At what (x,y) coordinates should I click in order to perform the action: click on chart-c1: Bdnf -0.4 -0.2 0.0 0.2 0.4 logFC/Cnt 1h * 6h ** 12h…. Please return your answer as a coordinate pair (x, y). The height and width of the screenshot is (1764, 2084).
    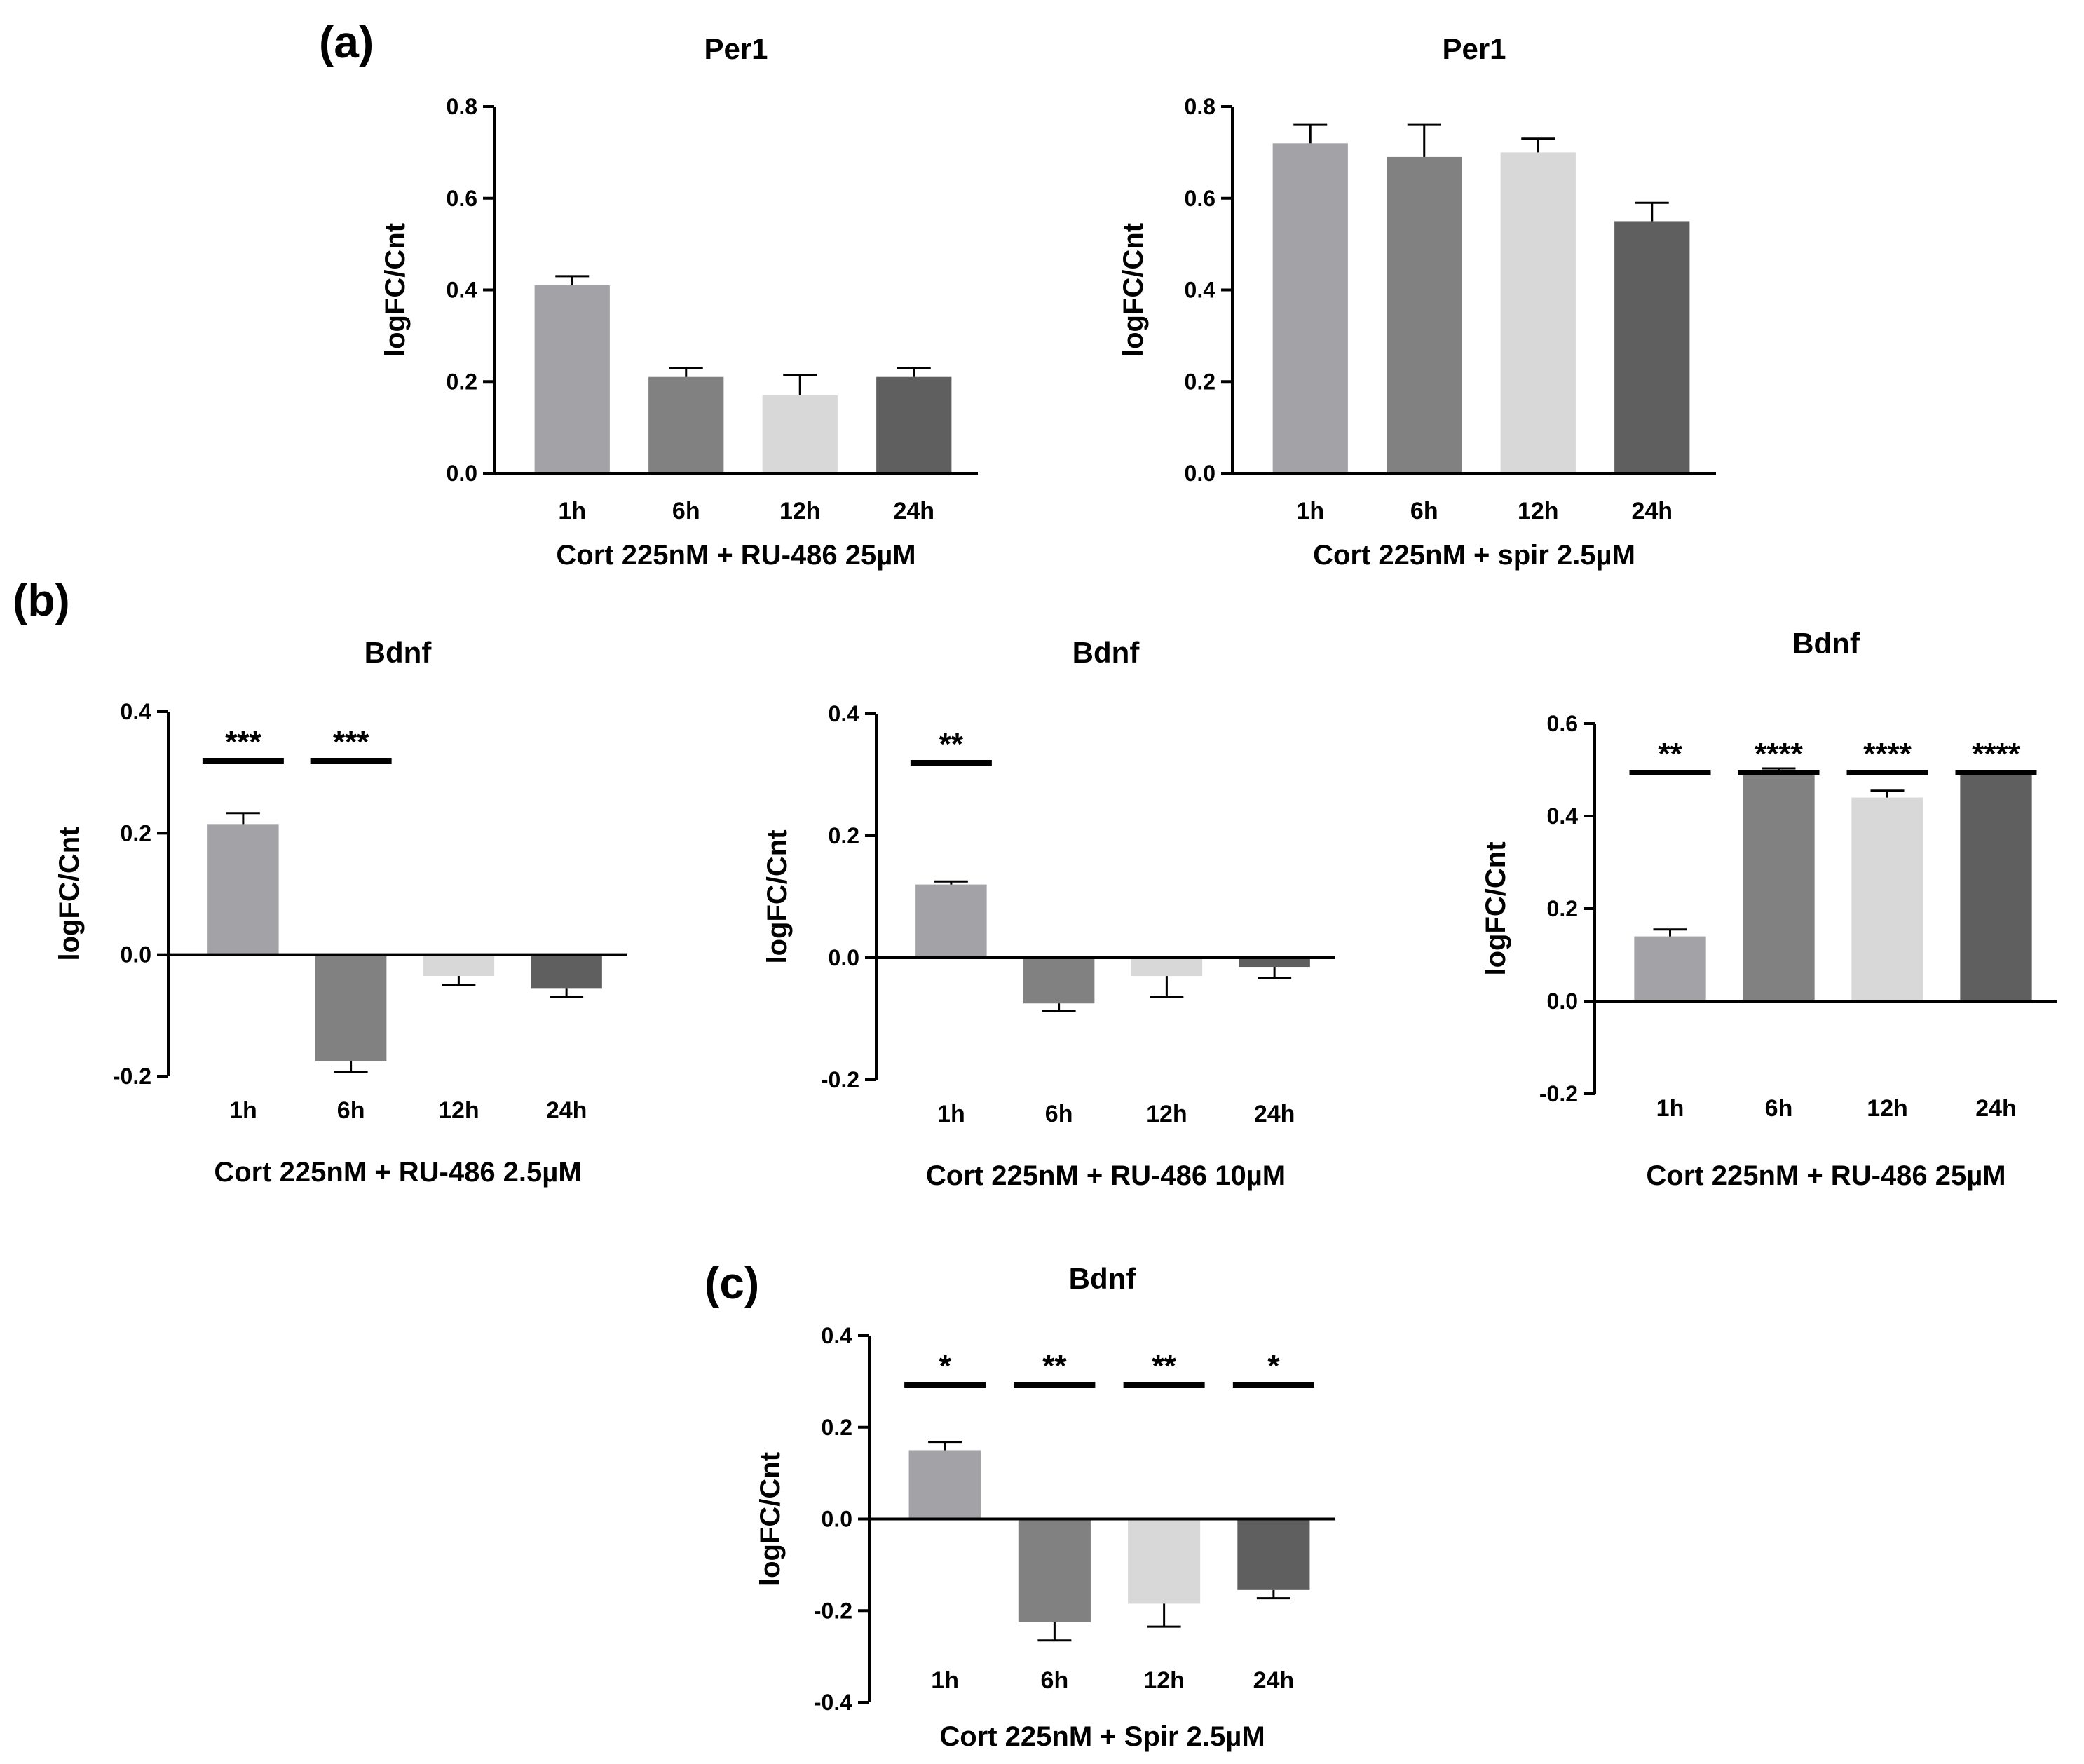
    Looking at the image, I should click on (1045, 1507).